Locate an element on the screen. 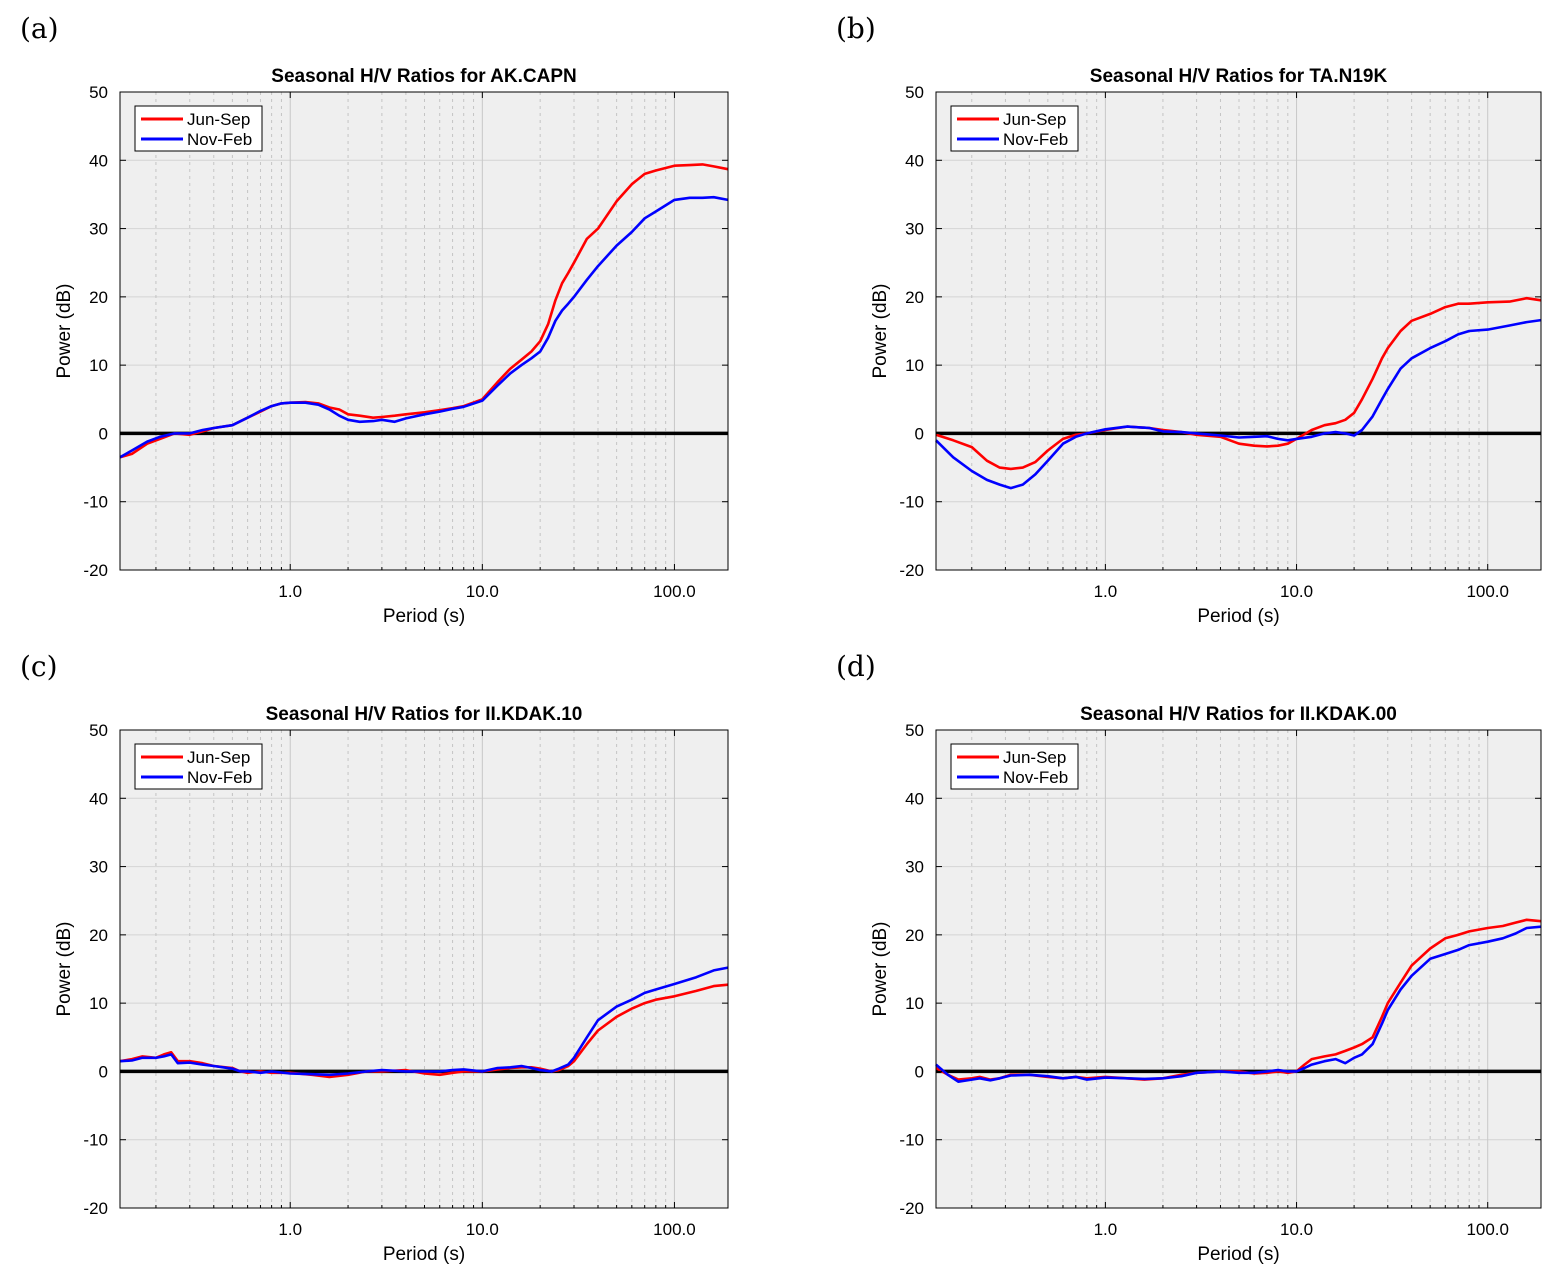  chart-title: Seasonal H/V Ratios for TA.N19K is located at coordinates (1239, 76).